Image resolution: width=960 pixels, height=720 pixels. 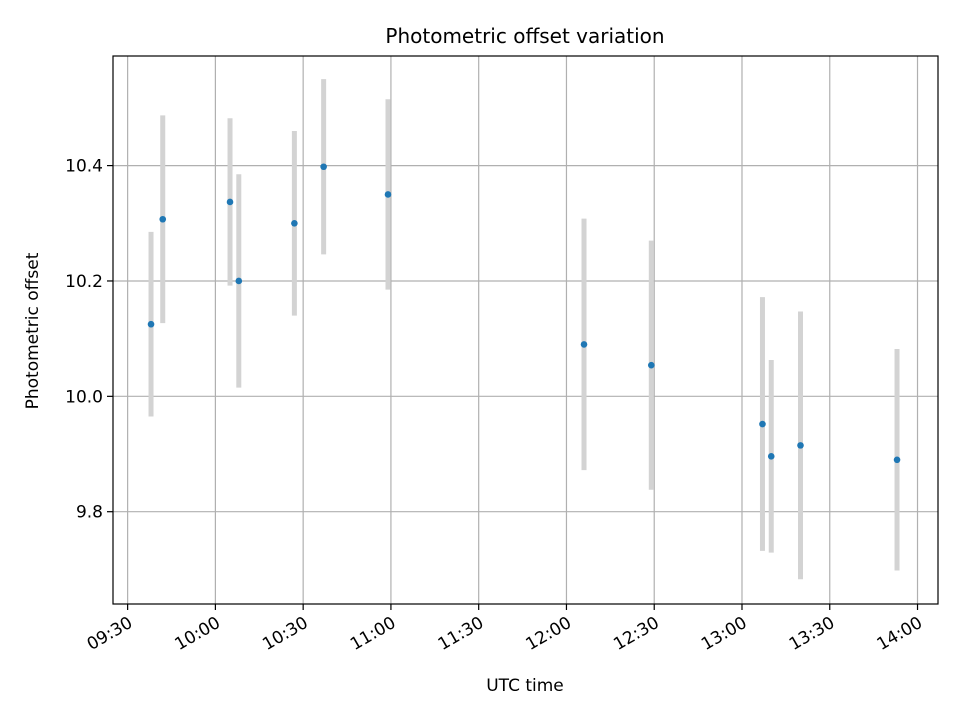 I want to click on x-tick-label: 10:30, so click(x=285, y=634).